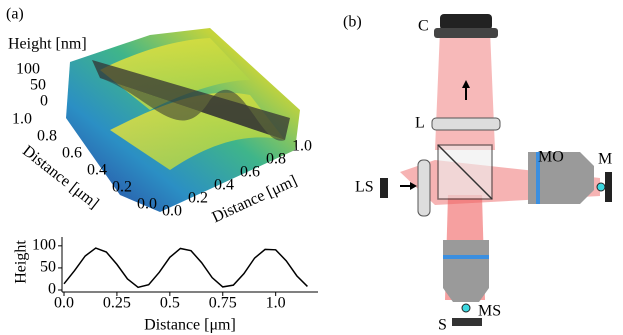 Image resolution: width=623 pixels, height=335 pixels. What do you see at coordinates (15, 14) in the screenshot?
I see `panel-label: (a)` at bounding box center [15, 14].